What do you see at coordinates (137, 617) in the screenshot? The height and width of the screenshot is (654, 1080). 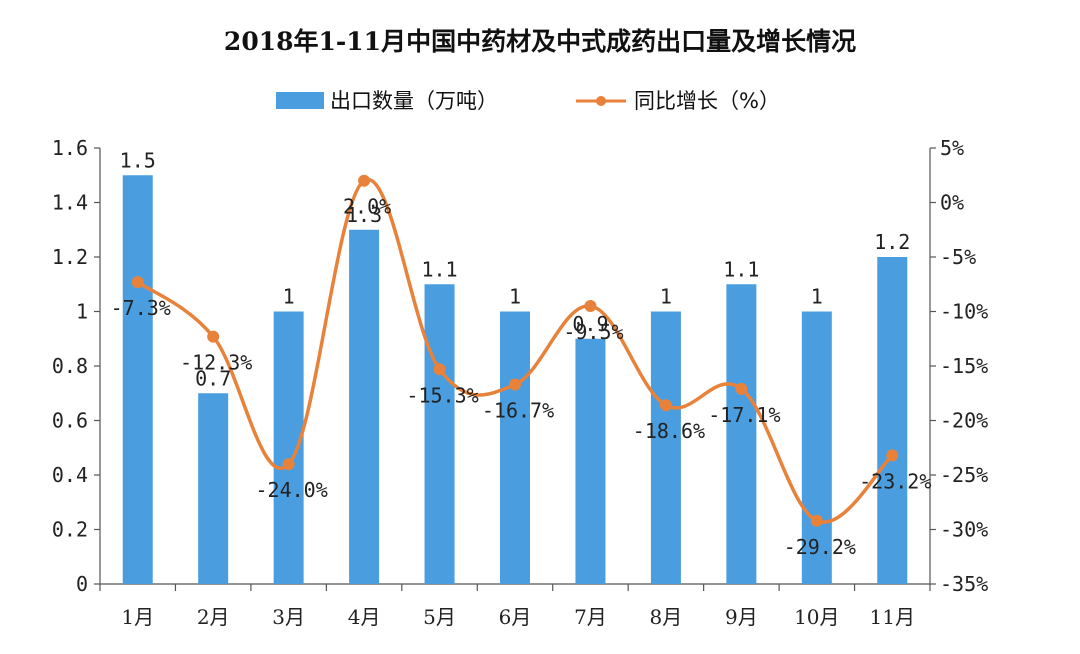 I see `x-tick-label: 1月` at bounding box center [137, 617].